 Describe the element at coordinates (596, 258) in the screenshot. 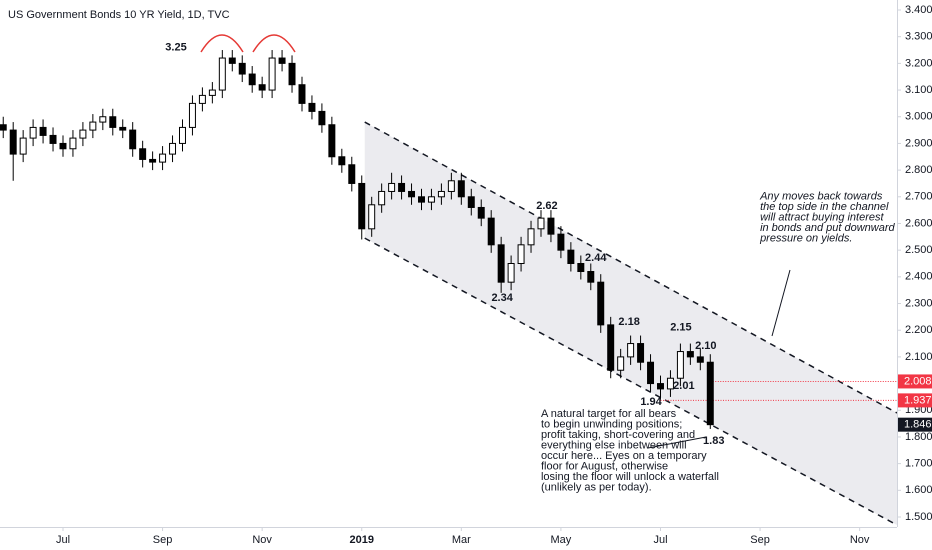

I see `price-note: 2.44` at that location.